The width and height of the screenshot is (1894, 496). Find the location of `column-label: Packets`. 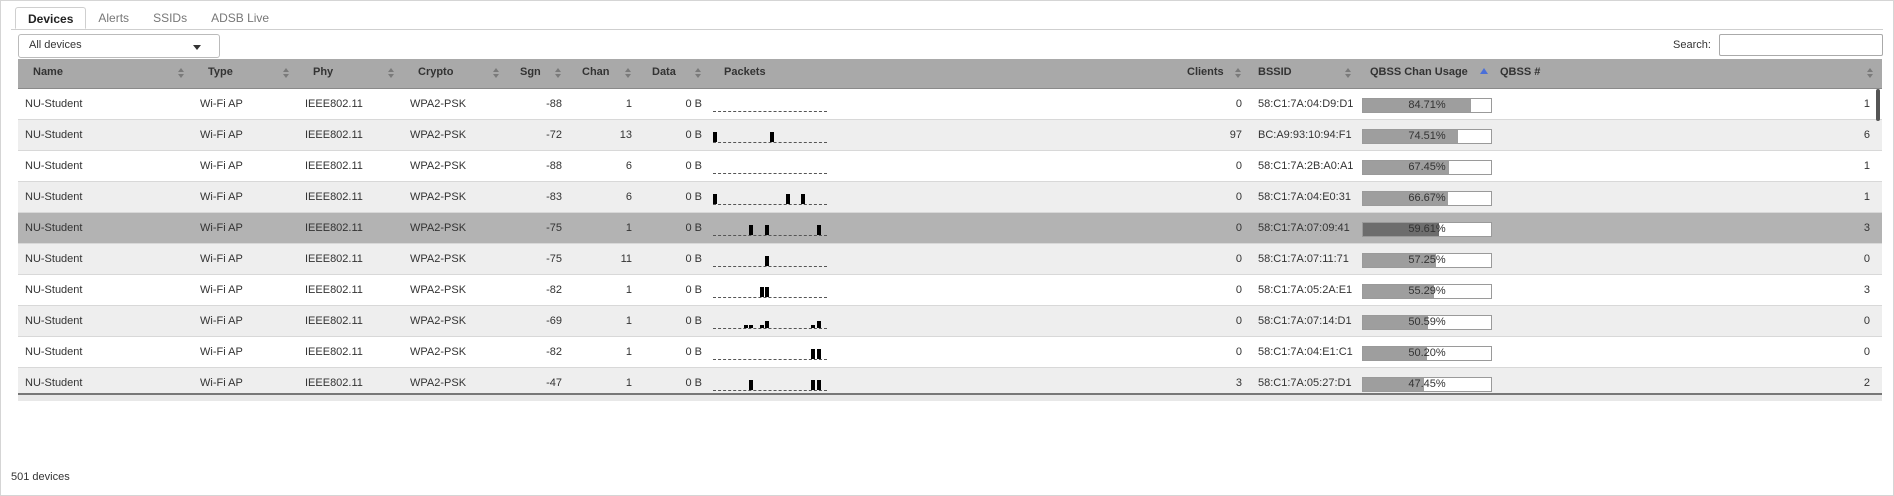

column-label: Packets is located at coordinates (745, 72).